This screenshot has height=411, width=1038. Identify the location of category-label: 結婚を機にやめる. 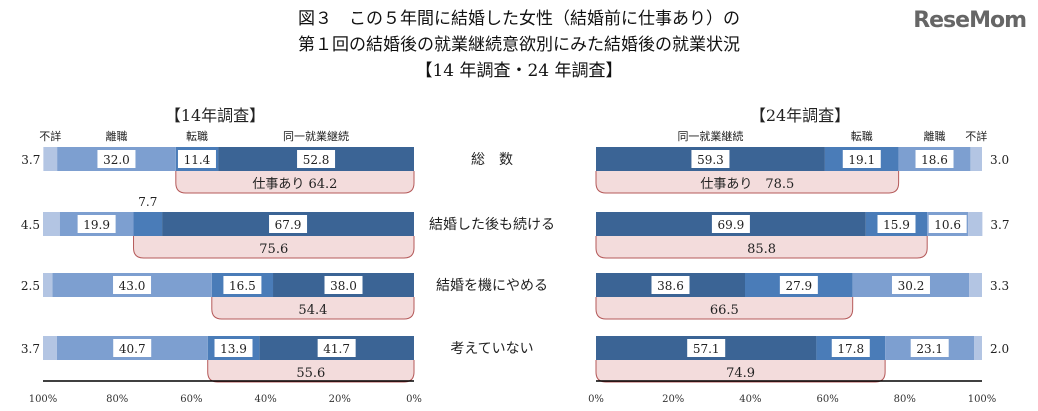
(492, 286).